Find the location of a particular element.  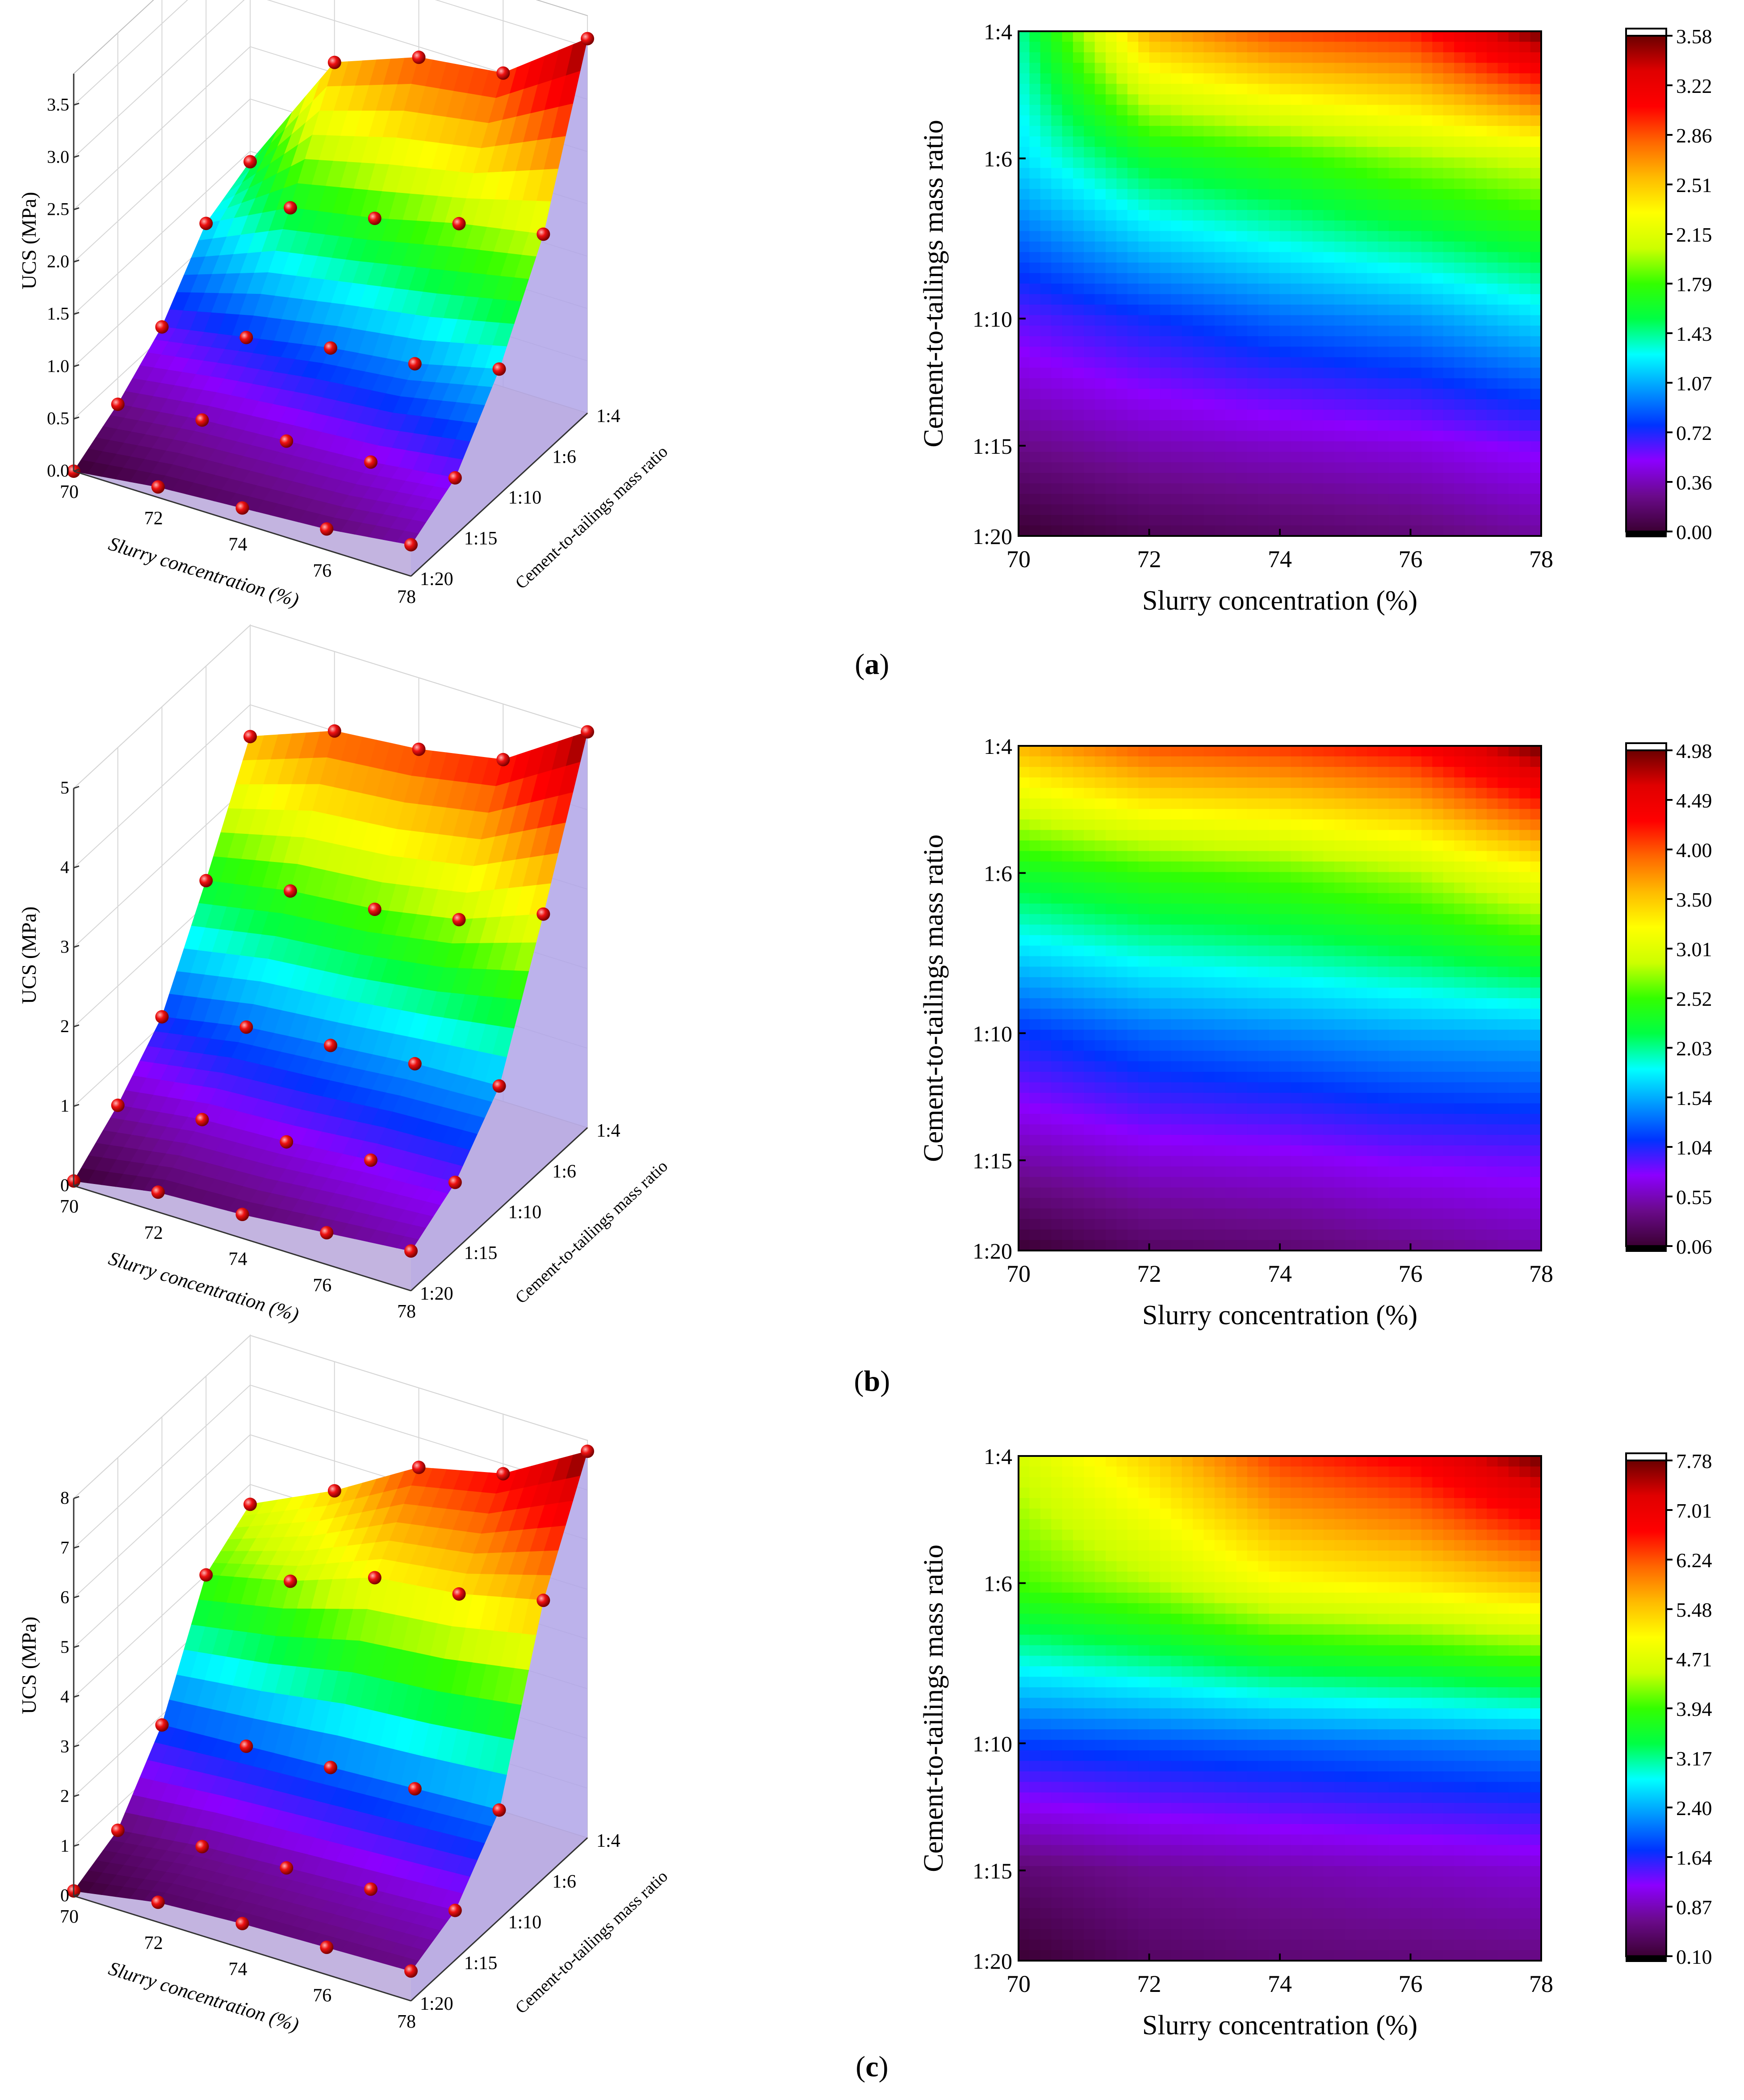

x3d-tick-label: 74 is located at coordinates (238, 545).